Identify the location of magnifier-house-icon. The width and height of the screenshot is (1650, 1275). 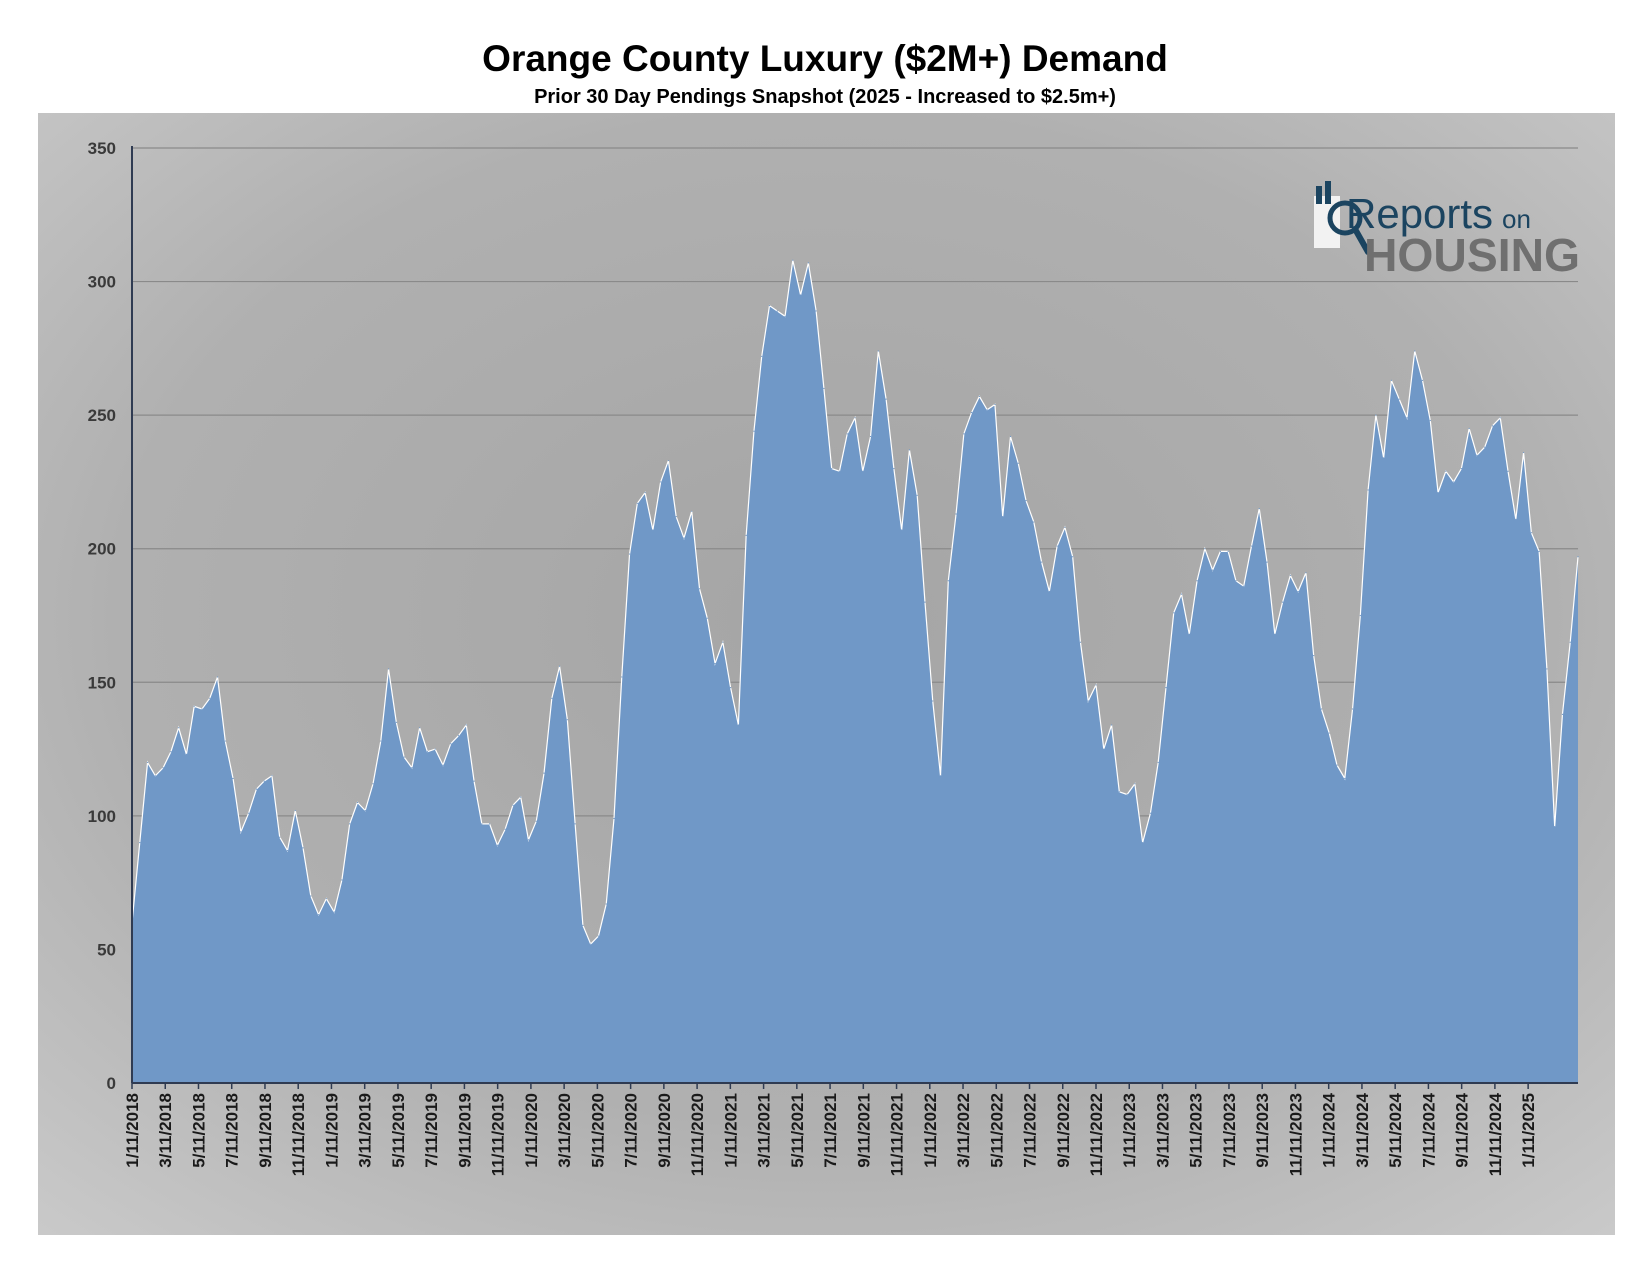
(1342, 218).